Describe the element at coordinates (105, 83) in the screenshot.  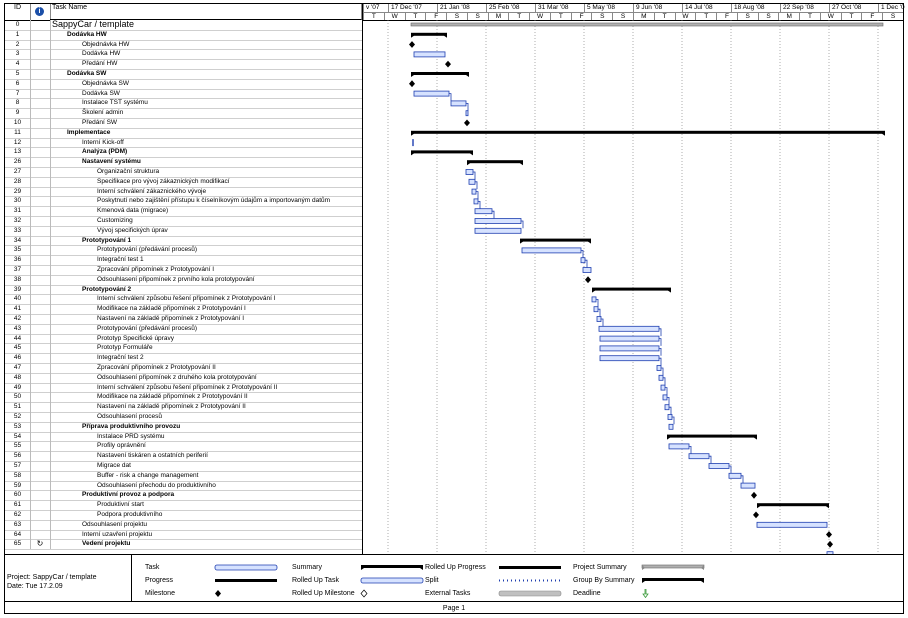
I see `task-name: Objednávka SW` at that location.